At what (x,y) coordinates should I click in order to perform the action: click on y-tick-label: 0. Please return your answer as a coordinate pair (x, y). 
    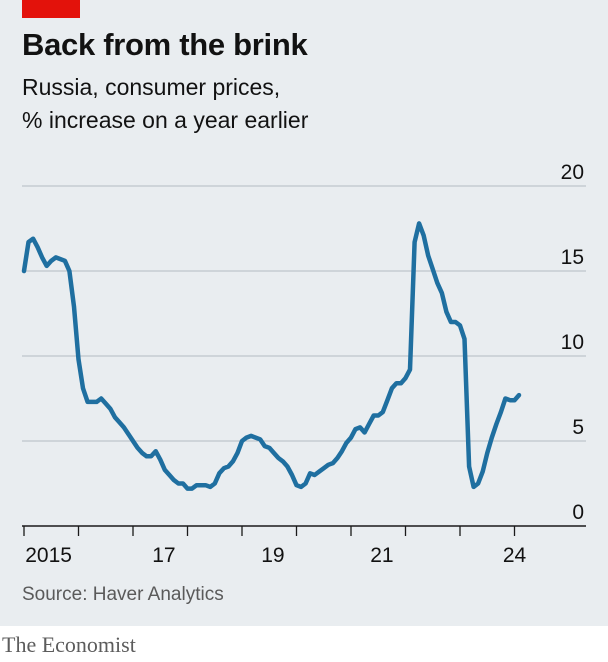
    Looking at the image, I should click on (578, 512).